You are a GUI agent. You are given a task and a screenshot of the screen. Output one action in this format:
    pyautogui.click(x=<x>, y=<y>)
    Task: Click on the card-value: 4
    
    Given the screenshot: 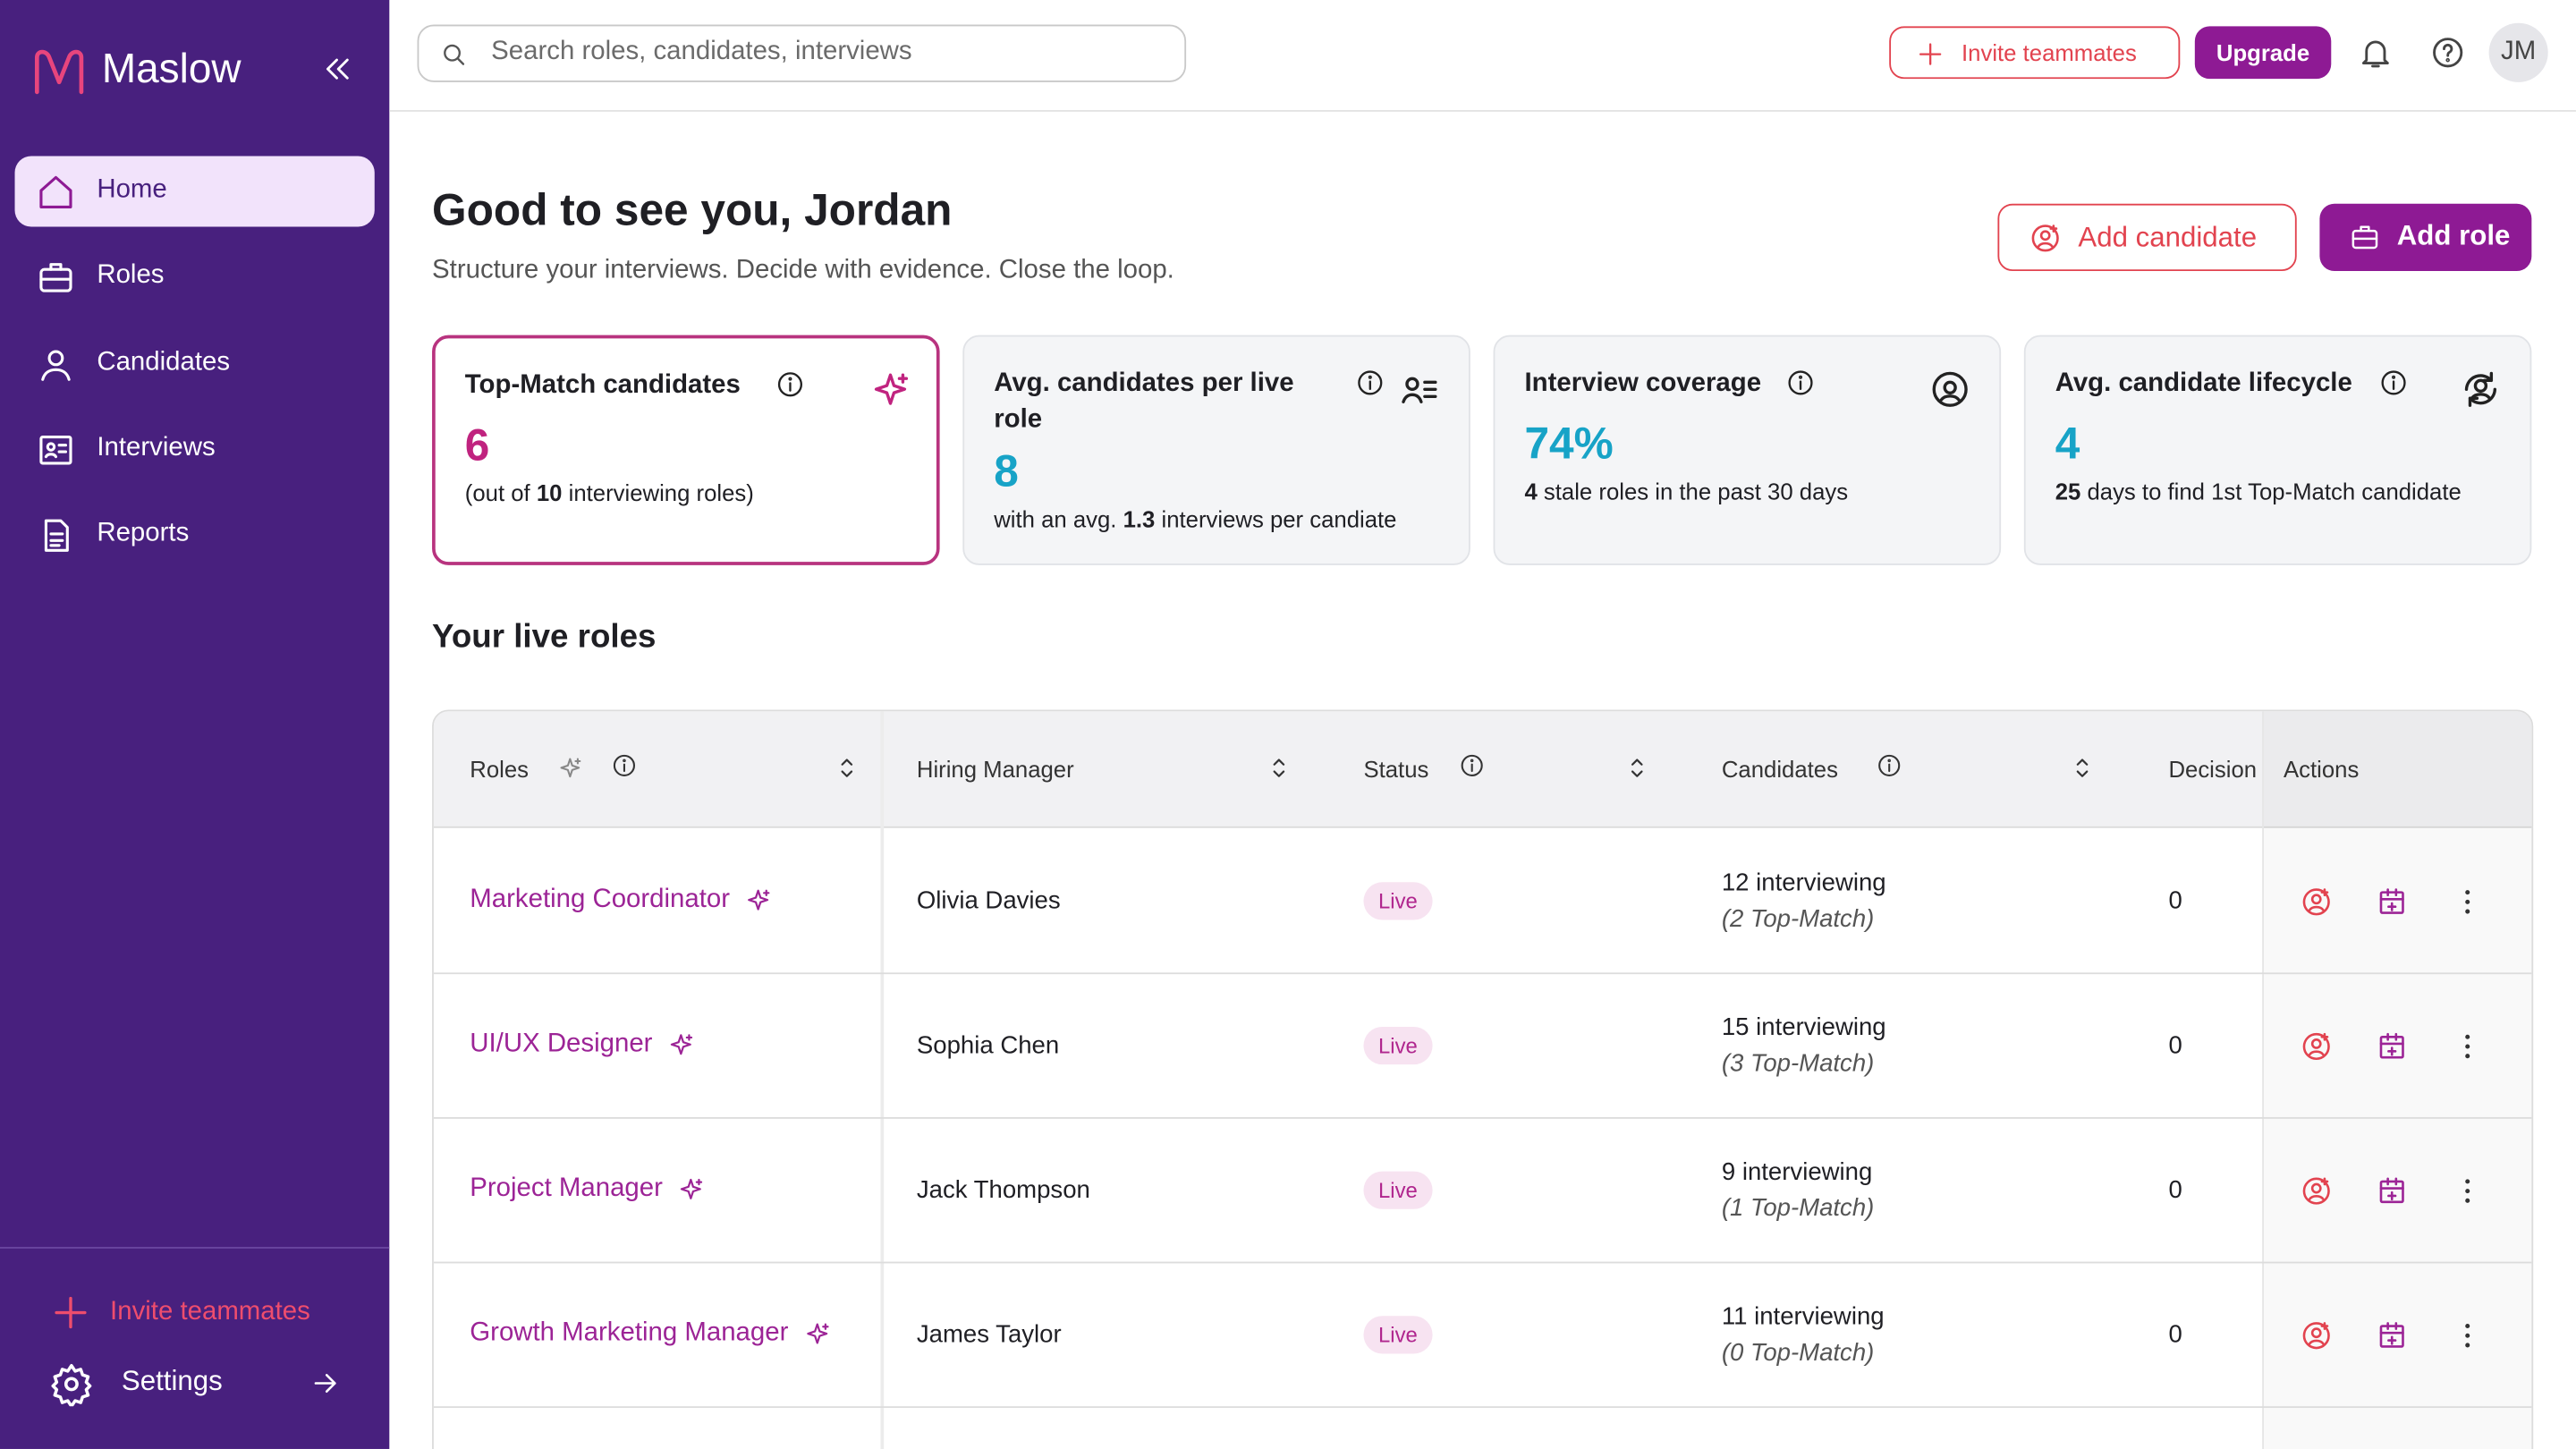 What is the action you would take?
    pyautogui.click(x=2067, y=444)
    